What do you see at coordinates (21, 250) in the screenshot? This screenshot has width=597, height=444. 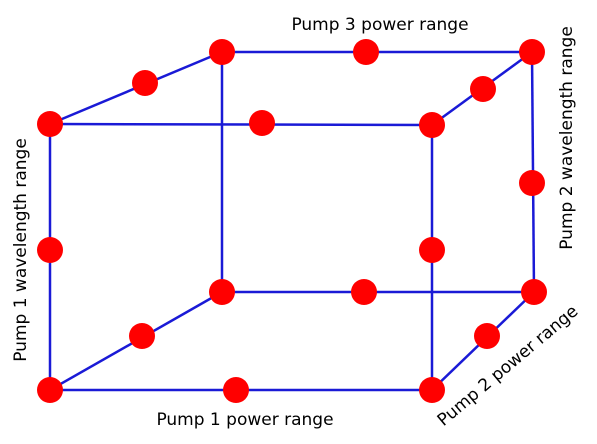 I see `axis-label: Pump 1 wavelength range` at bounding box center [21, 250].